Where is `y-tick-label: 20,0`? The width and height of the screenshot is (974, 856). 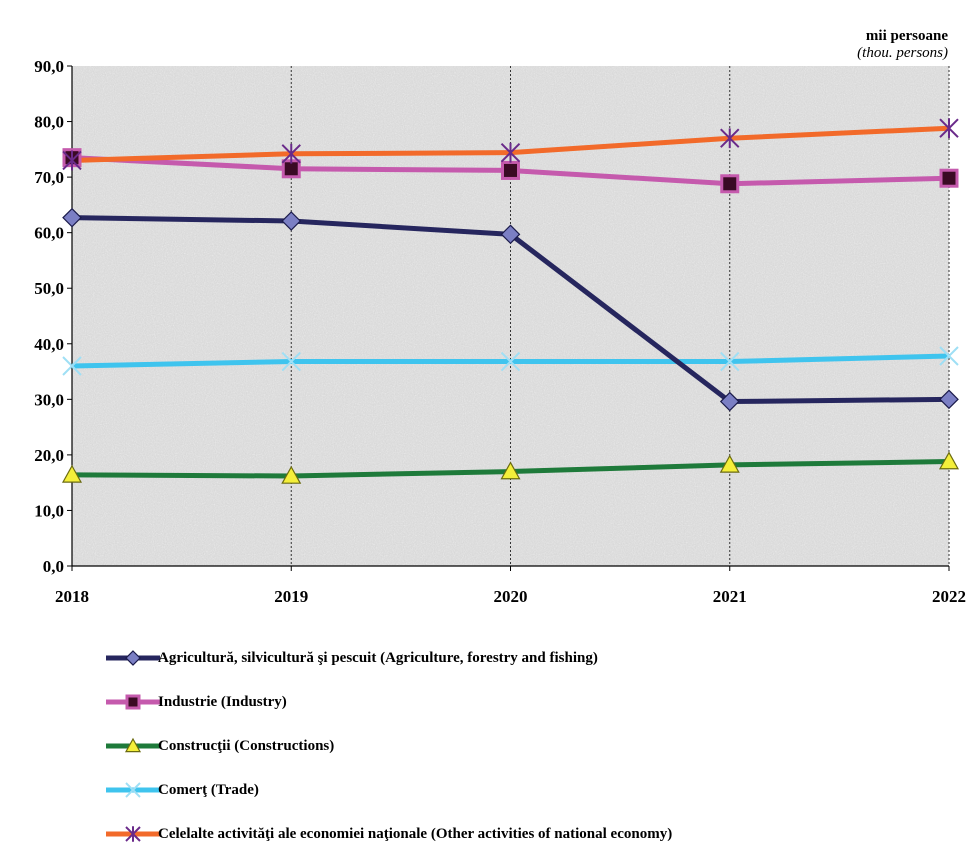
y-tick-label: 20,0 is located at coordinates (49, 455).